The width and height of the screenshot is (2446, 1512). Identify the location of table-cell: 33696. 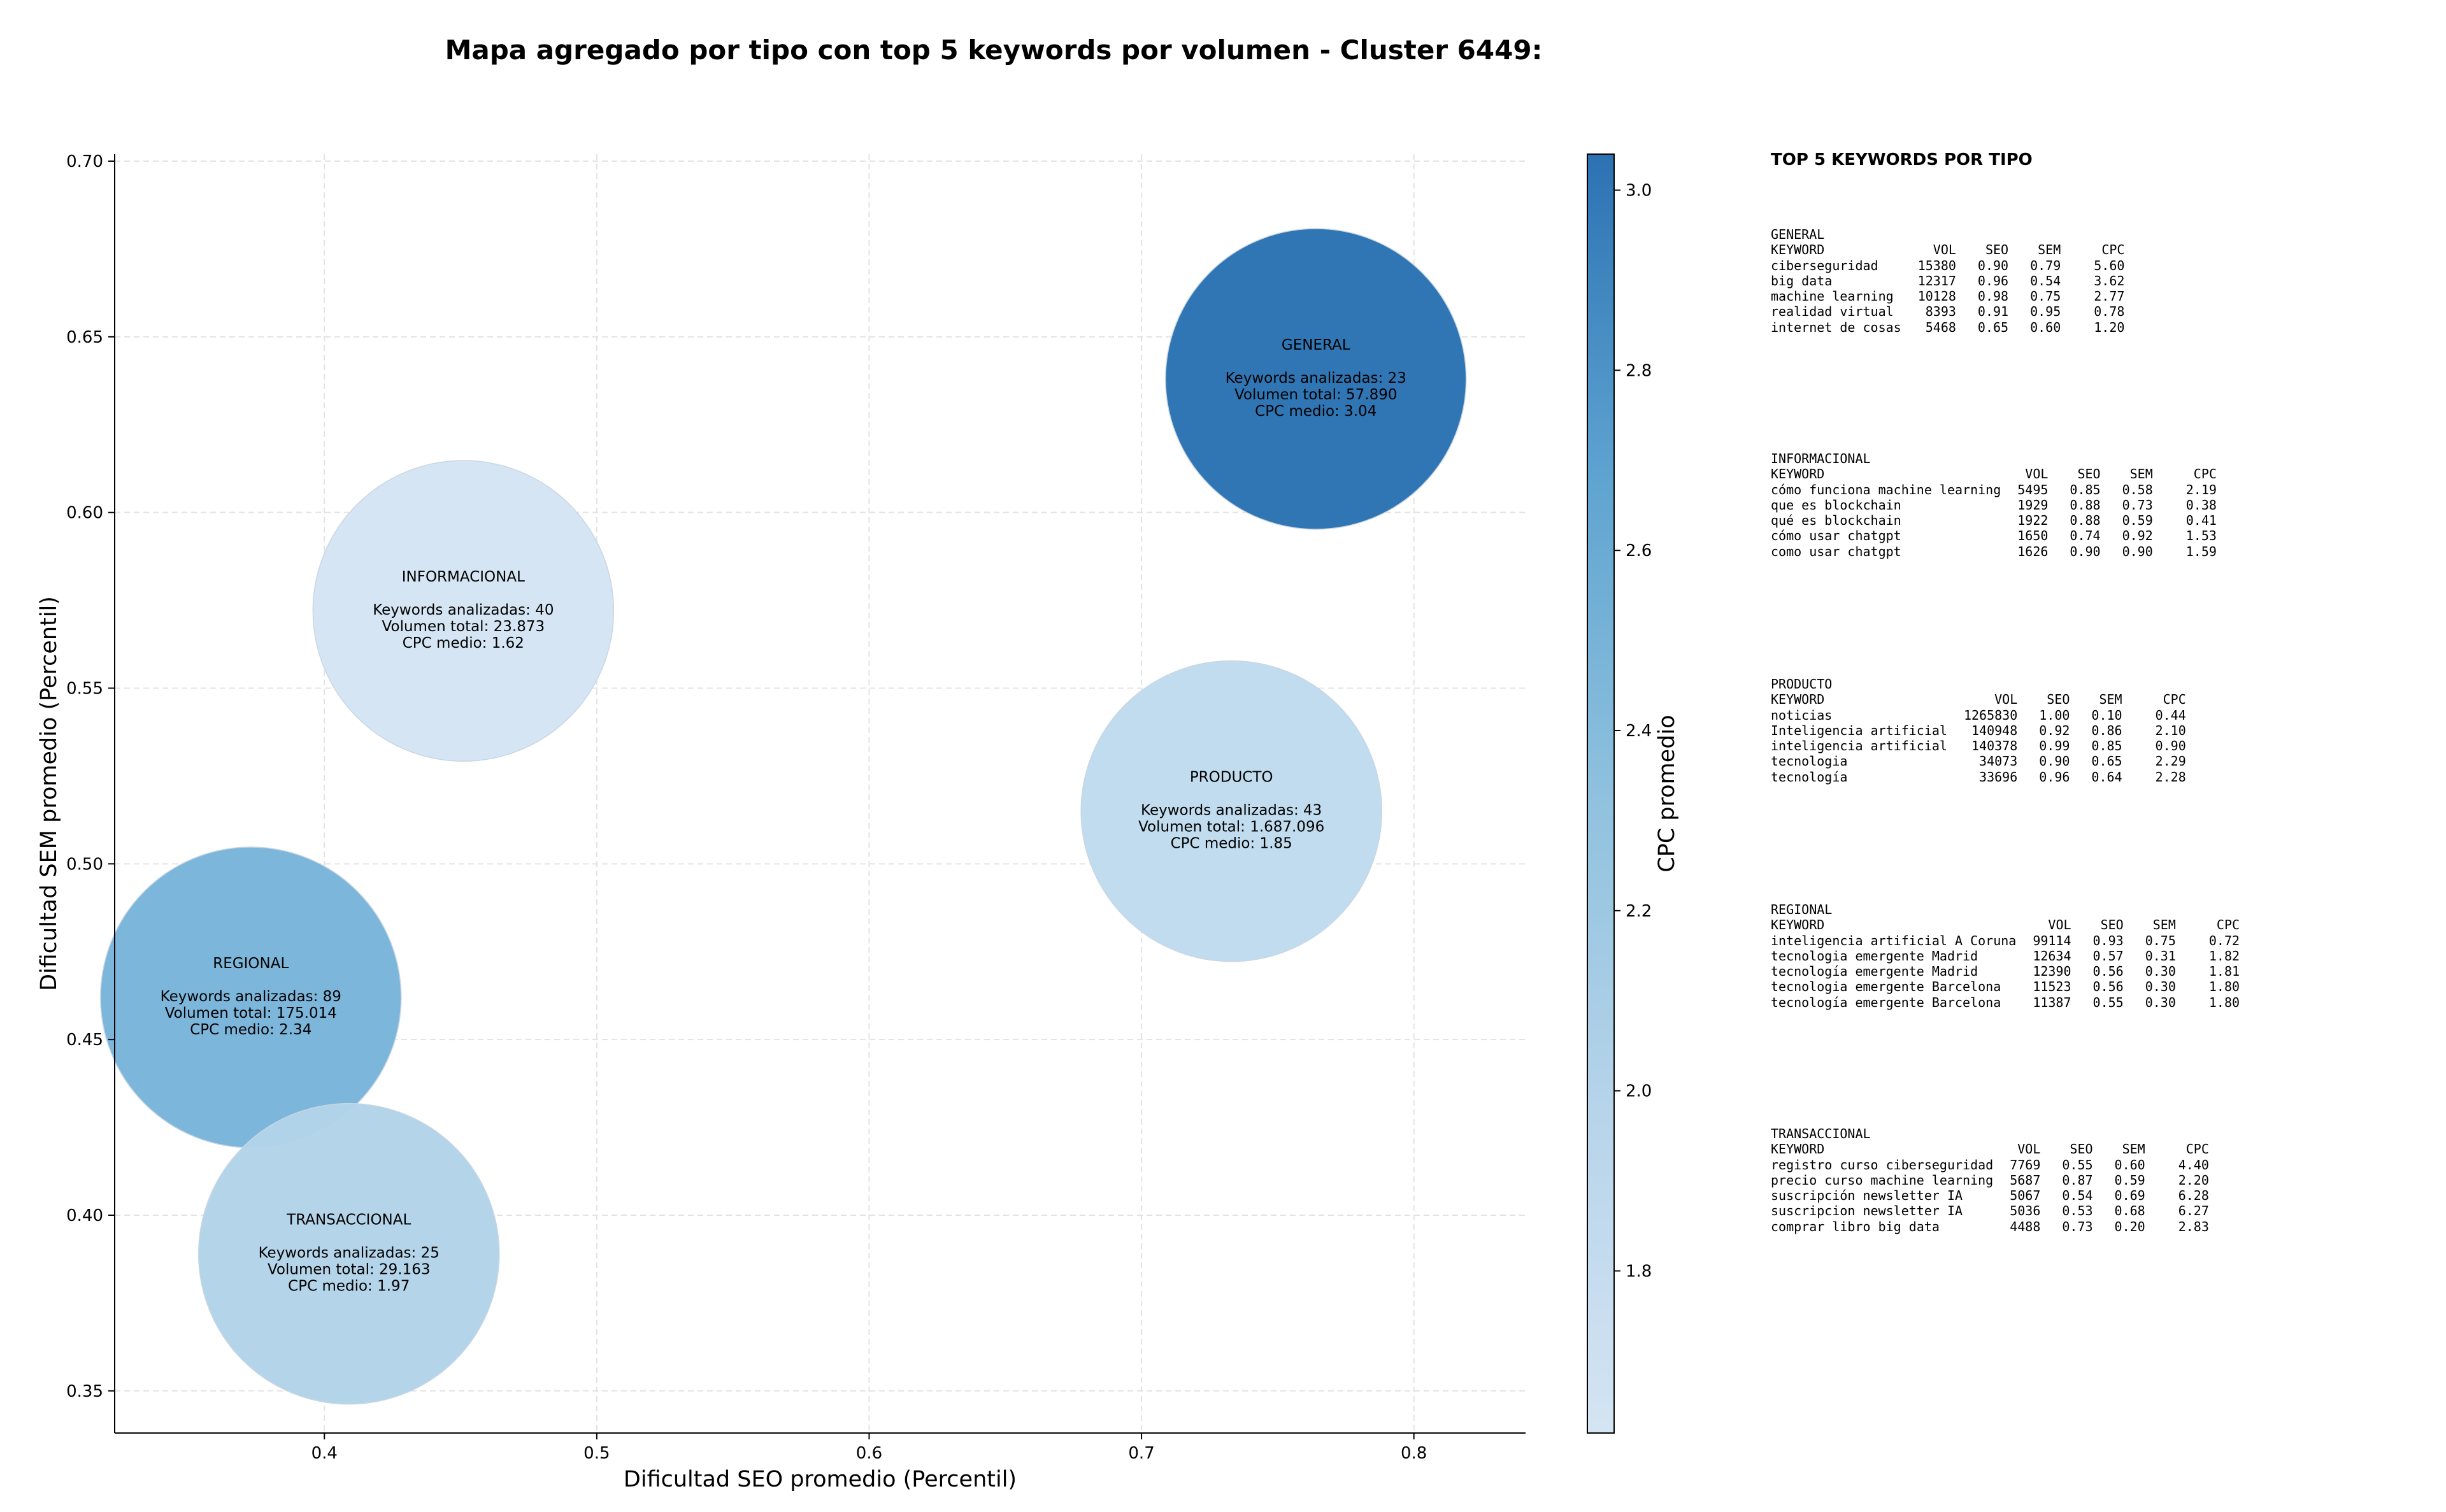
(1999, 777).